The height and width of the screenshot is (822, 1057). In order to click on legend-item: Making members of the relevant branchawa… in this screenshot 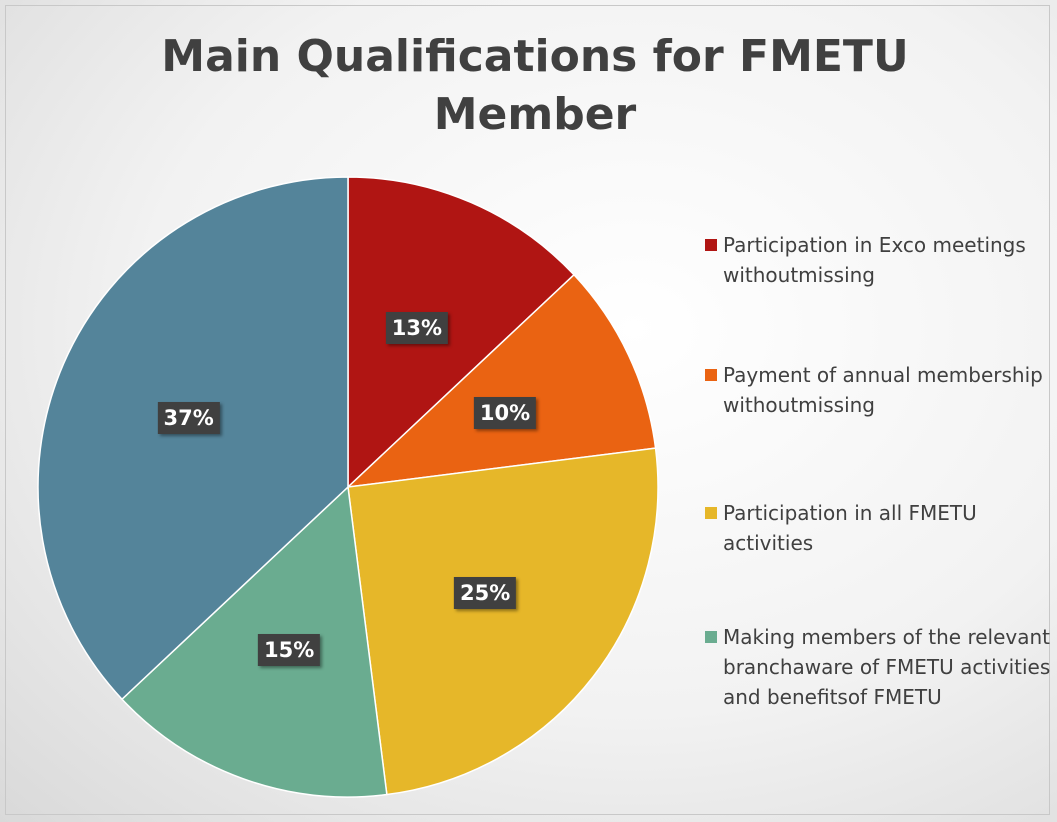, I will do `click(881, 667)`.